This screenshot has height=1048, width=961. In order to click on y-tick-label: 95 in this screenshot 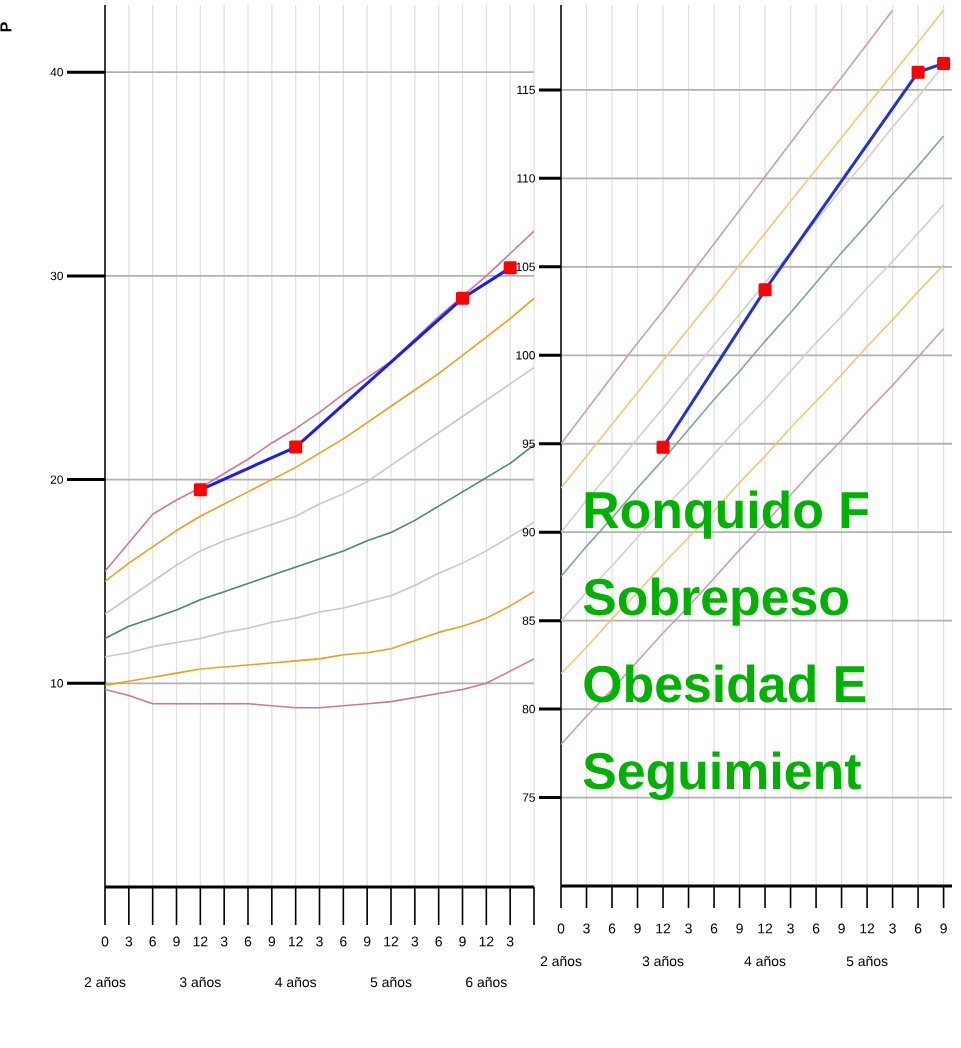, I will do `click(528, 443)`.